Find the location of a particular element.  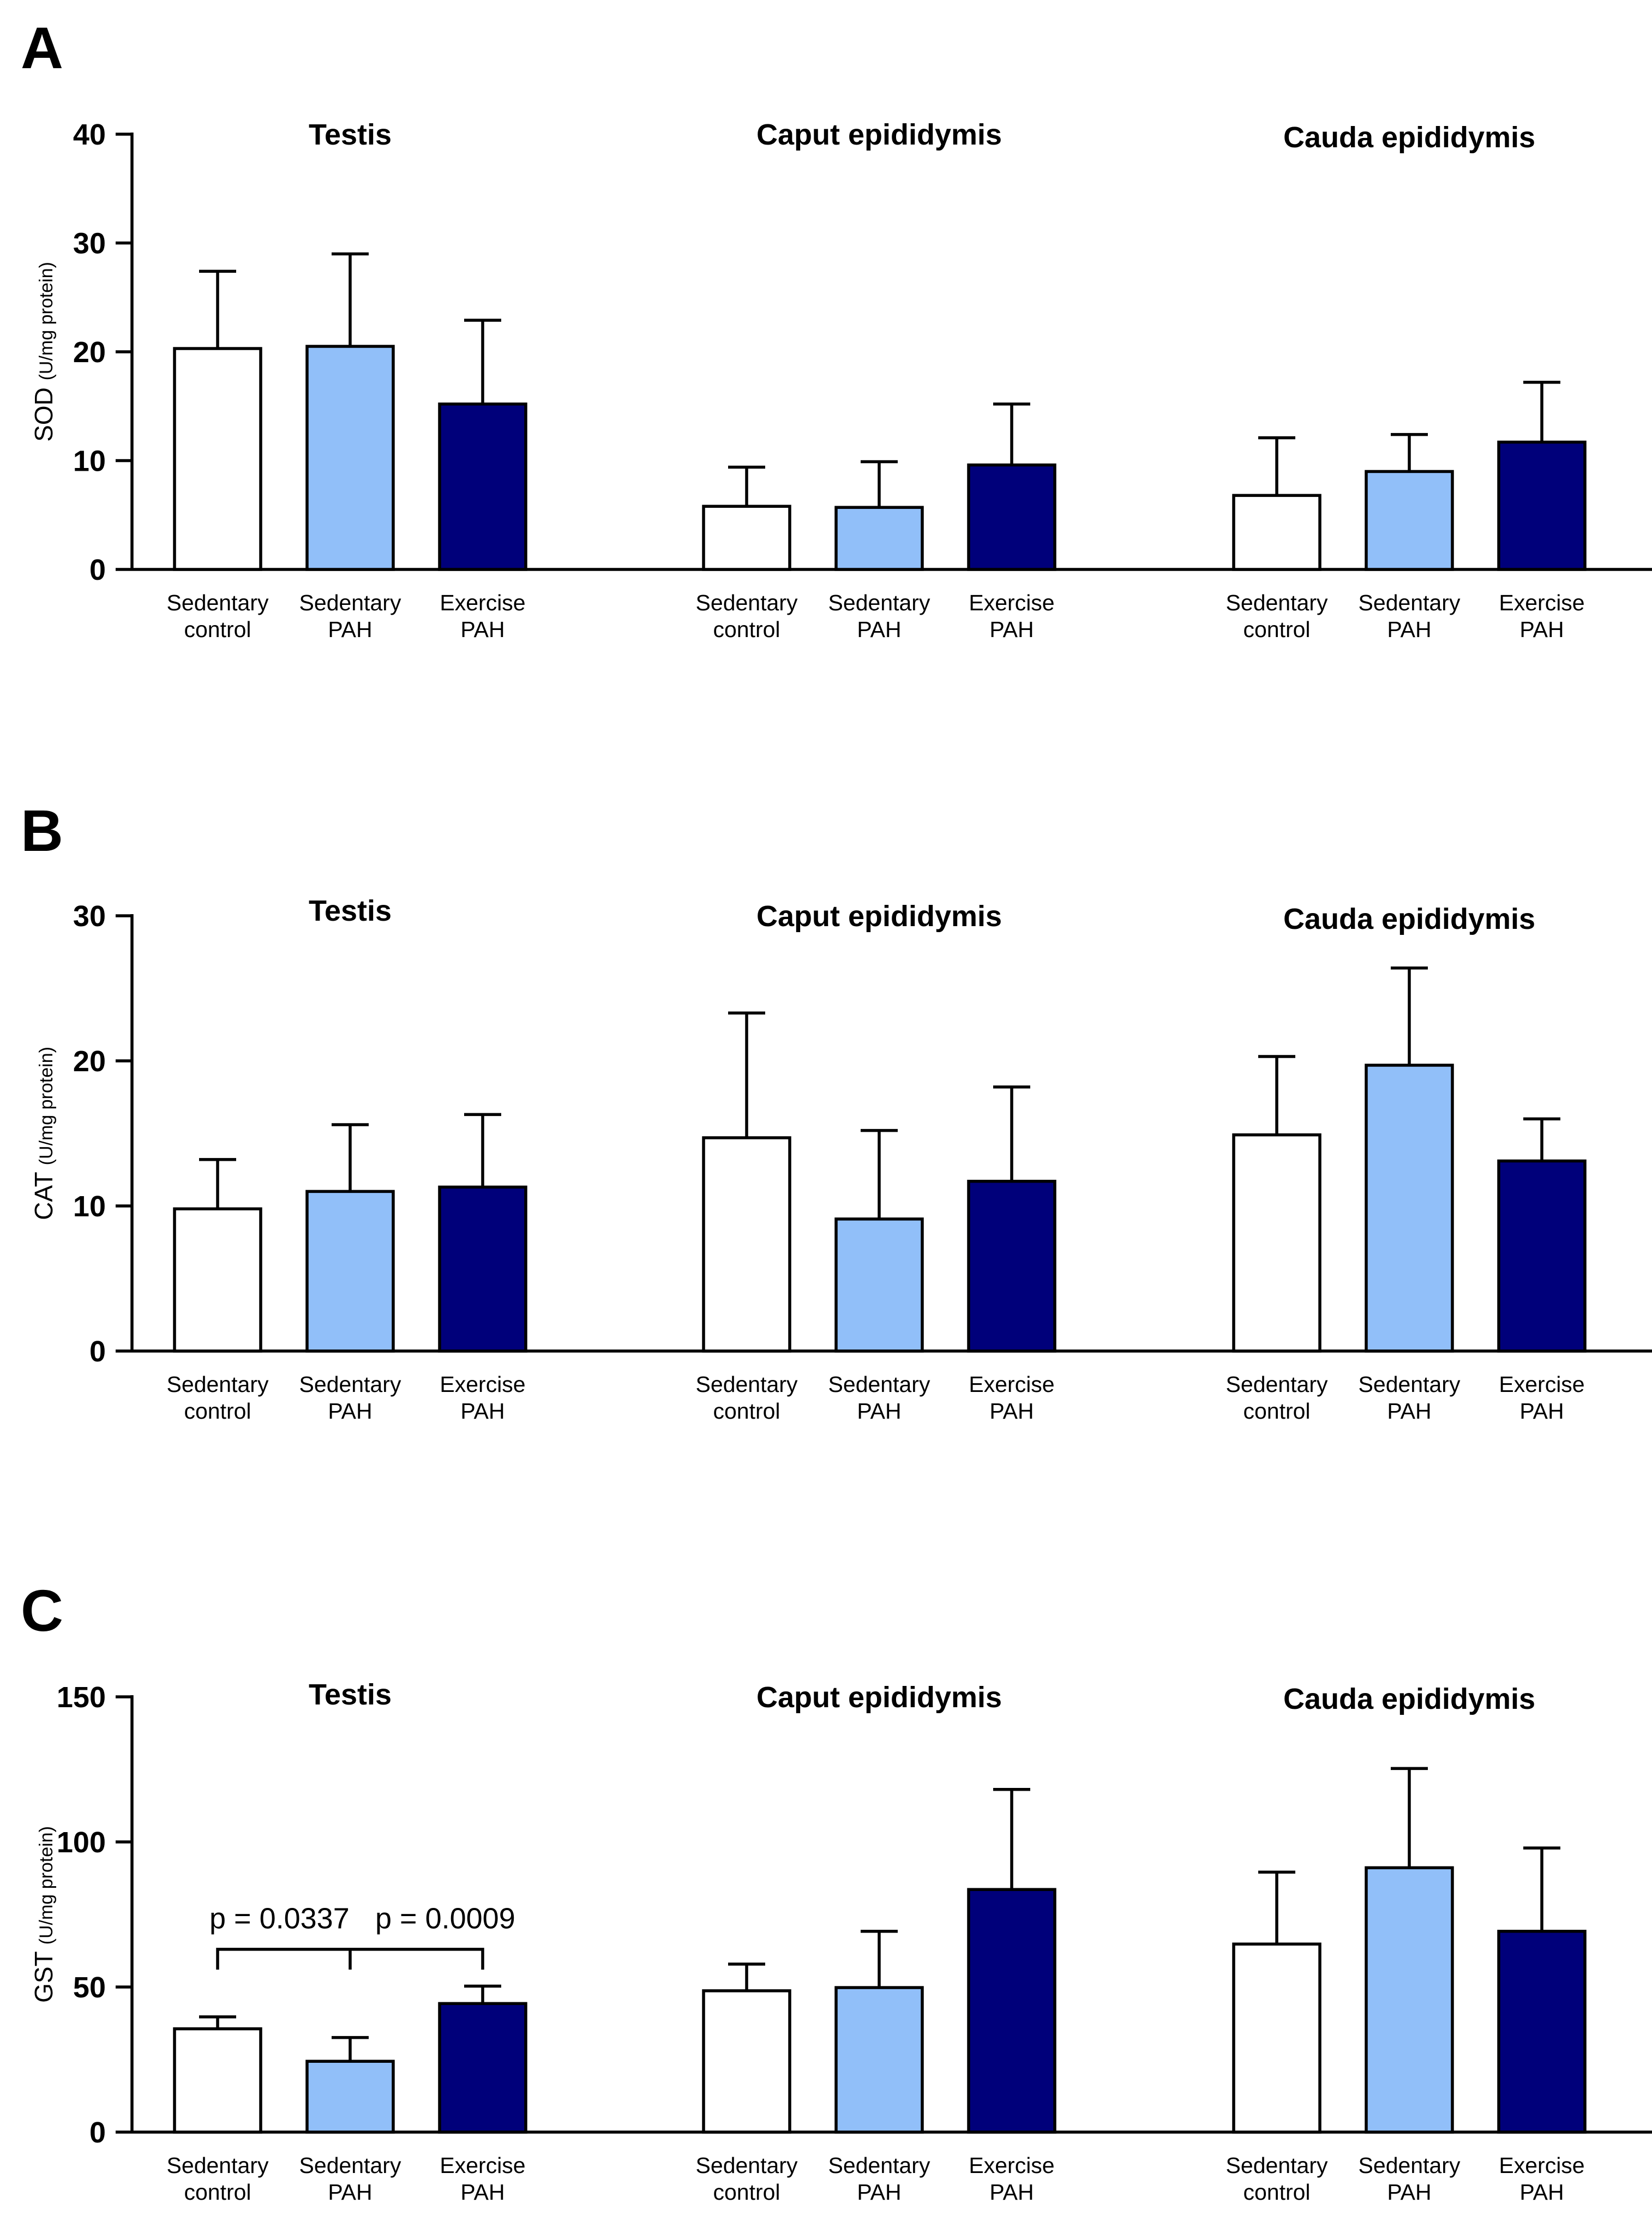

panel-letter: C is located at coordinates (42, 1610).